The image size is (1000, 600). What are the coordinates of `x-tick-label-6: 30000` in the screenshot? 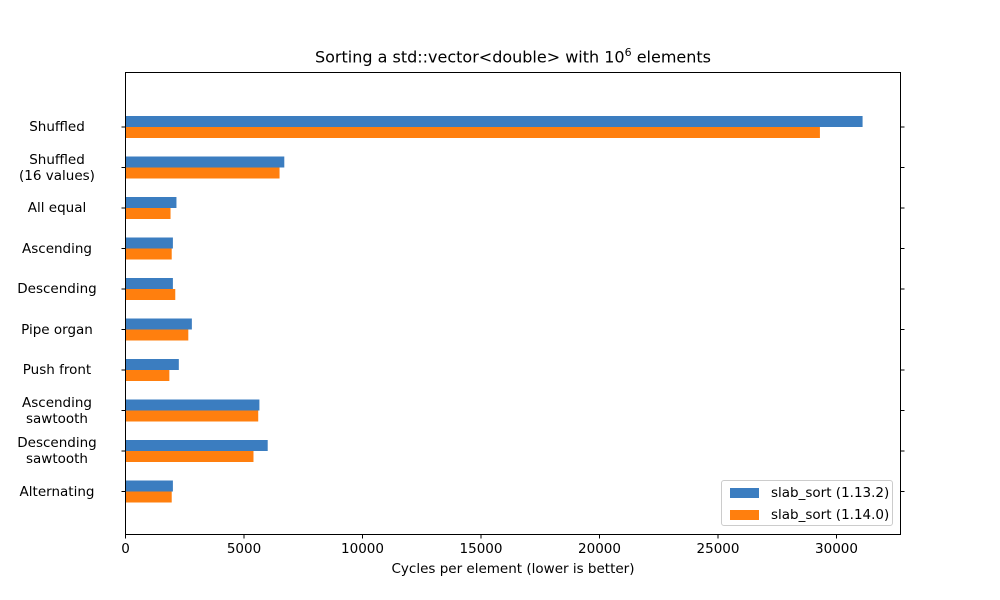 It's located at (836, 549).